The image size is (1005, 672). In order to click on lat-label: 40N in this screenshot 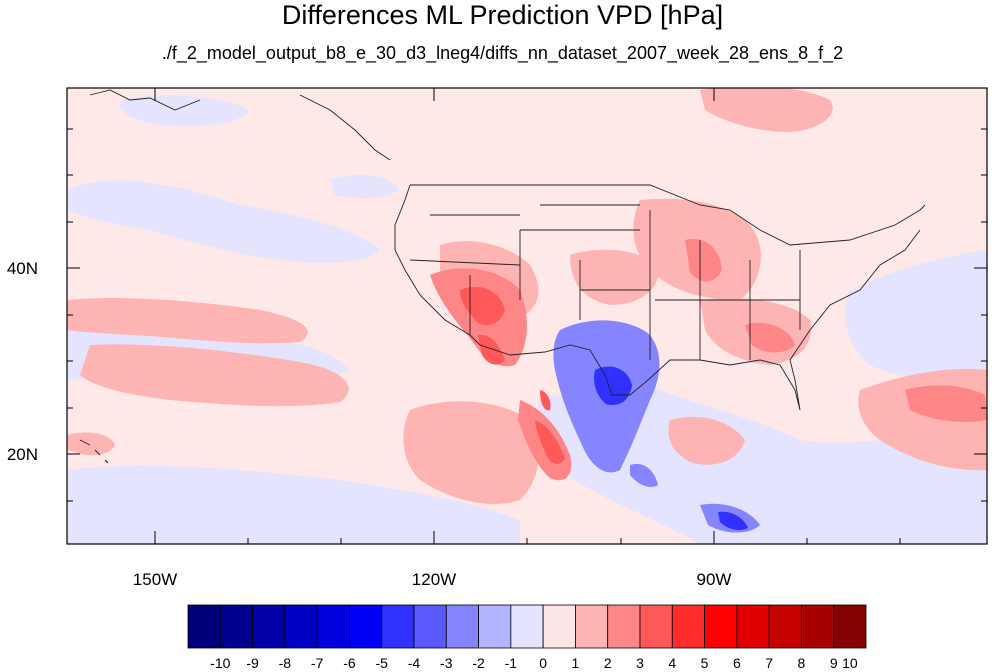, I will do `click(22, 268)`.